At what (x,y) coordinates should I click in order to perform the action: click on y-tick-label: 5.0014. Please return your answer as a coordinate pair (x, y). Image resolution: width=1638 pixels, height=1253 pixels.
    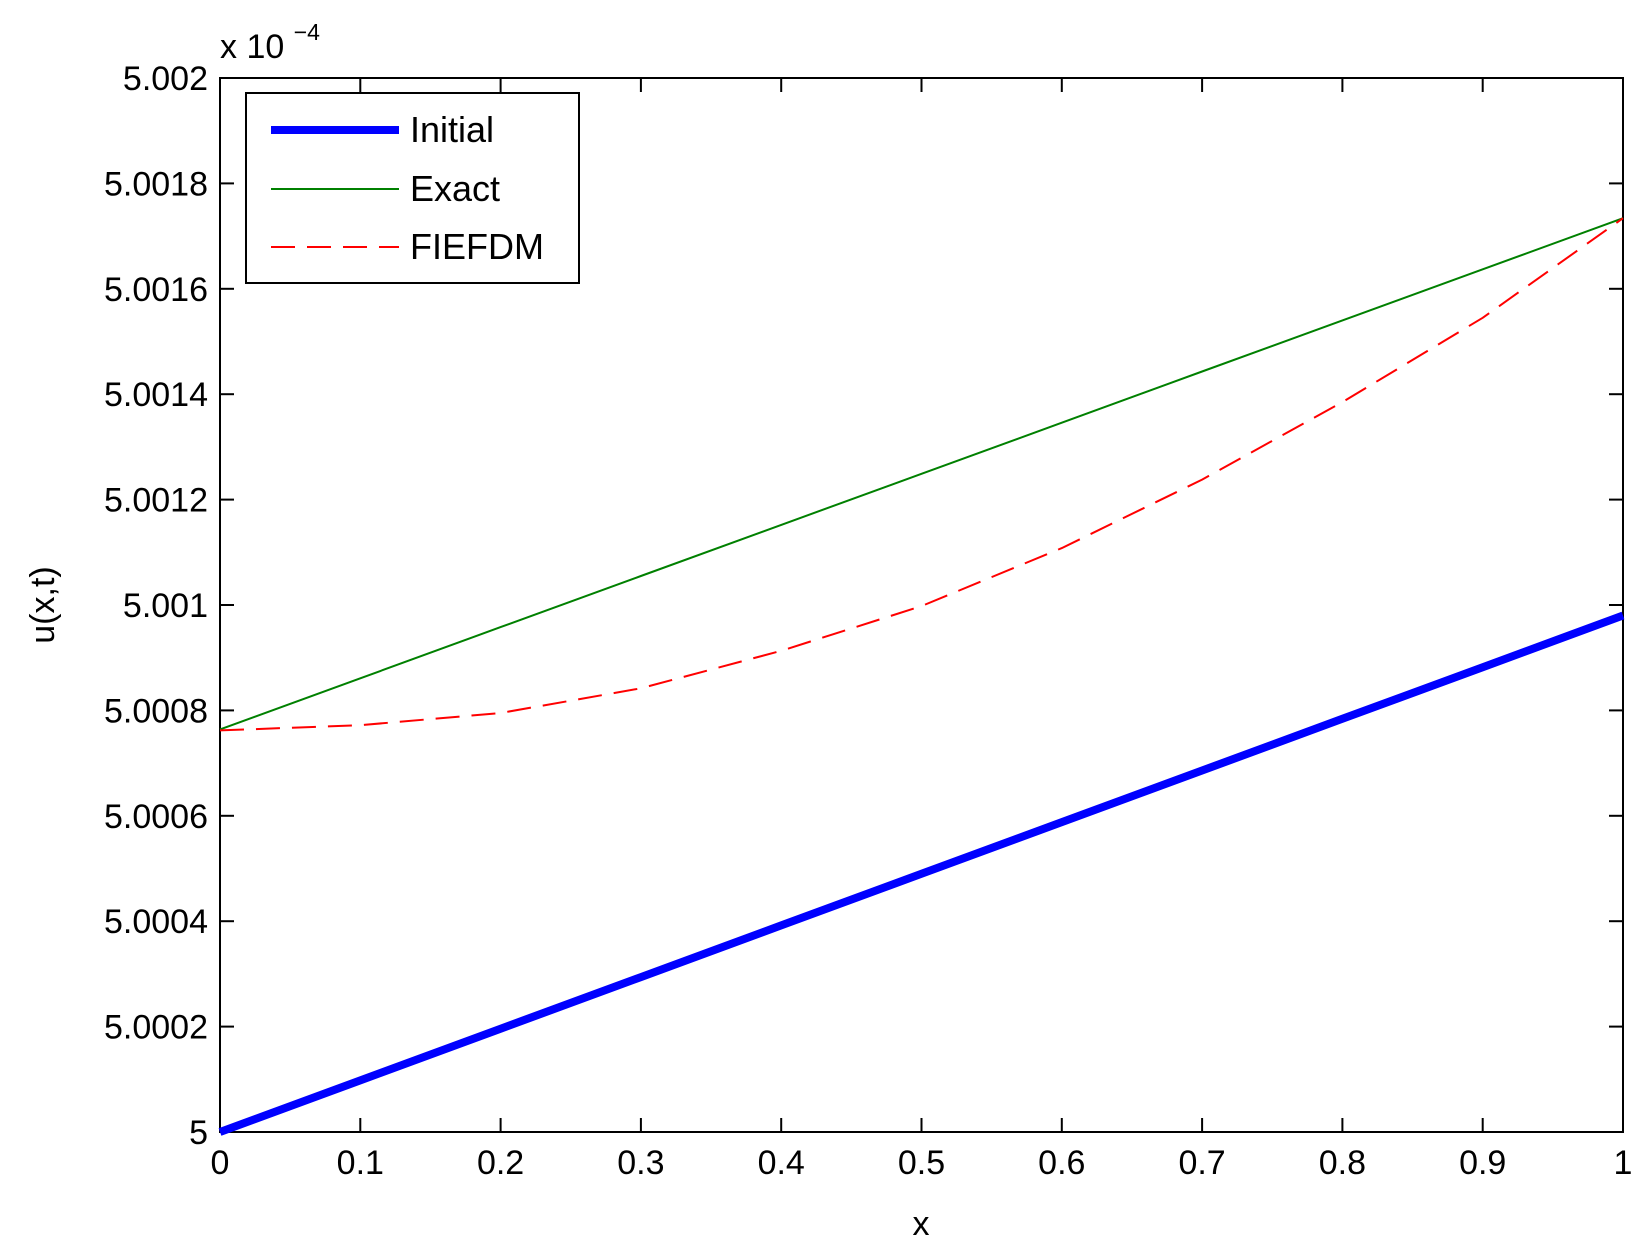
    Looking at the image, I should click on (156, 395).